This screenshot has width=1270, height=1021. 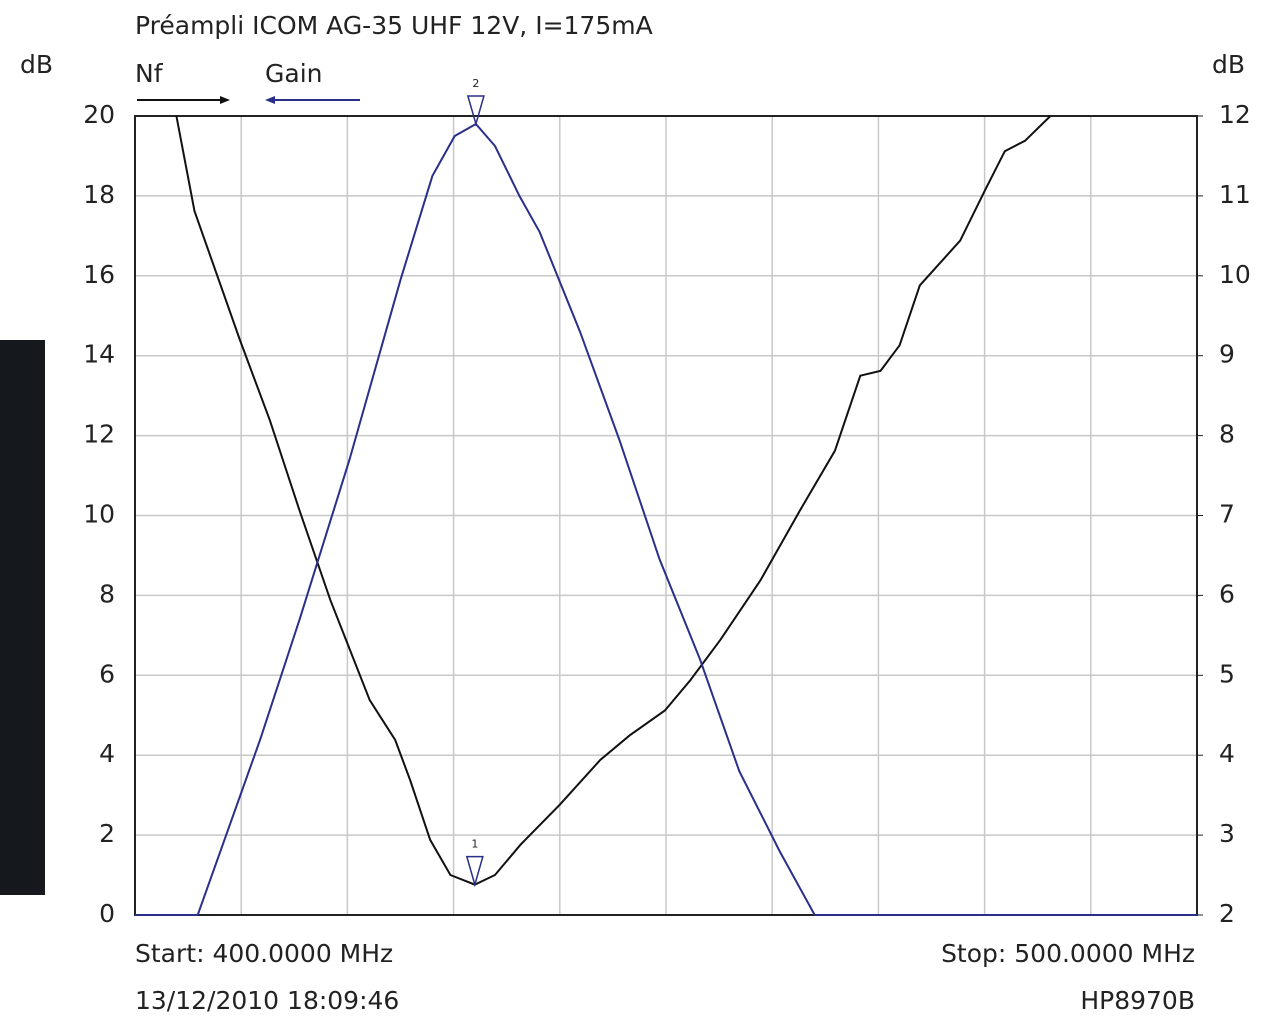 I want to click on y-axis-label: dB, so click(x=36, y=64).